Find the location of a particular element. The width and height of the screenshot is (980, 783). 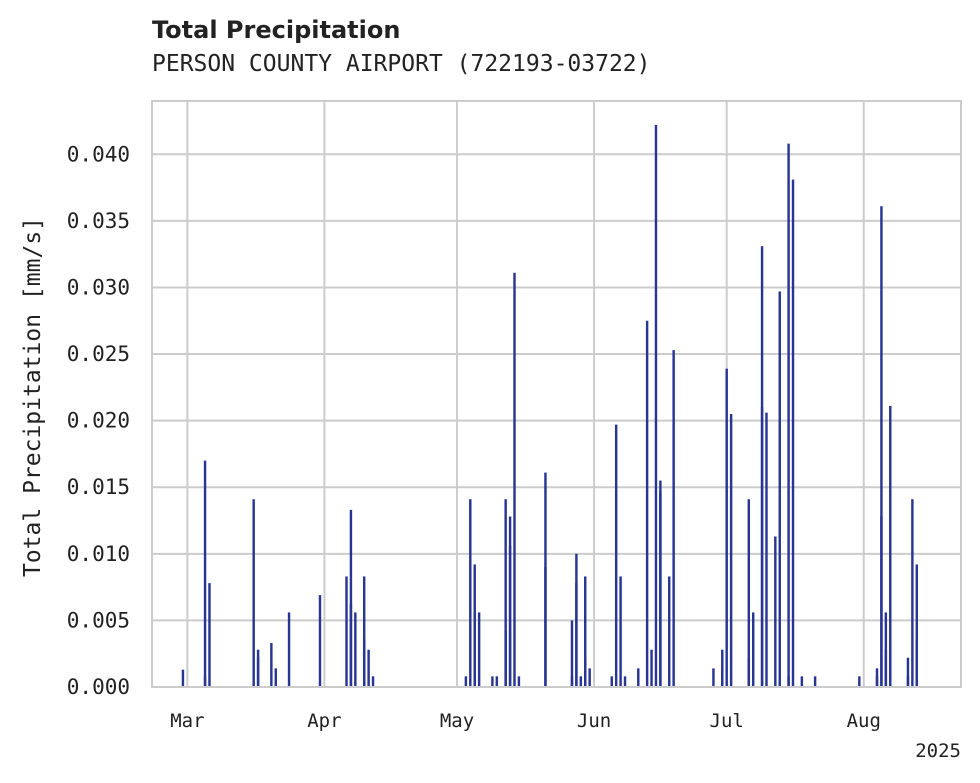

y-tick-label: 0.015 is located at coordinates (98, 487).